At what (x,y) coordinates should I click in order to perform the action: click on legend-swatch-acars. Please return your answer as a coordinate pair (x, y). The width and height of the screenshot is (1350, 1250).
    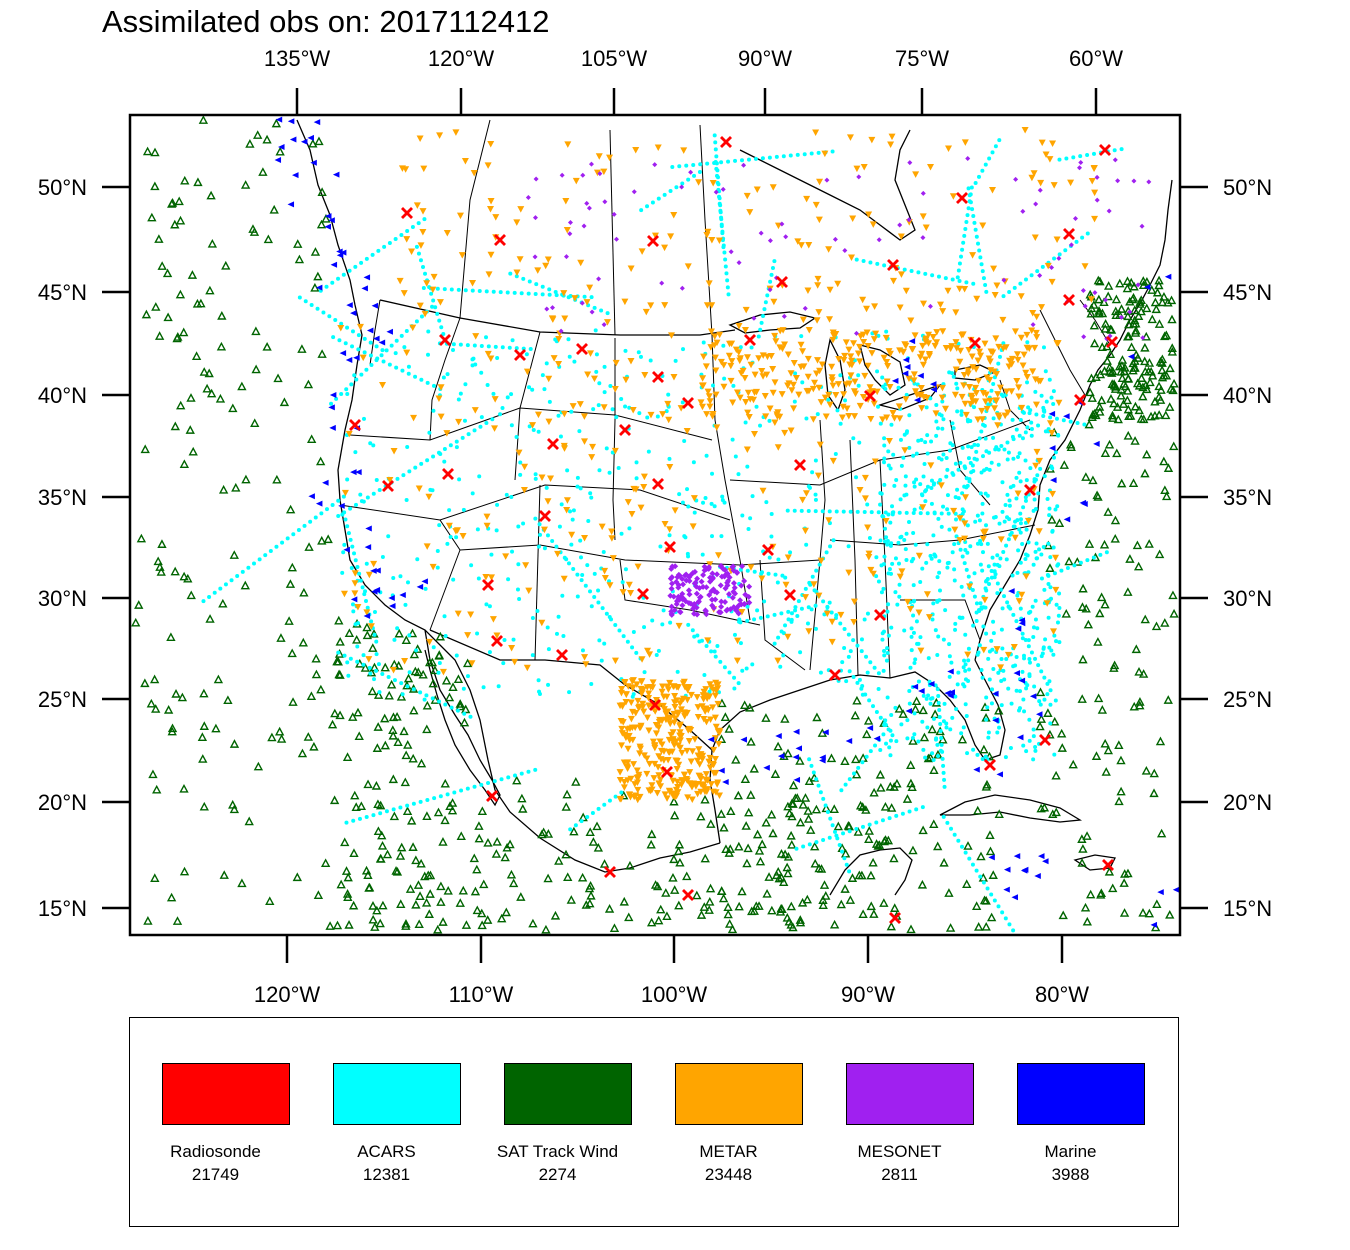
    Looking at the image, I should click on (397, 1094).